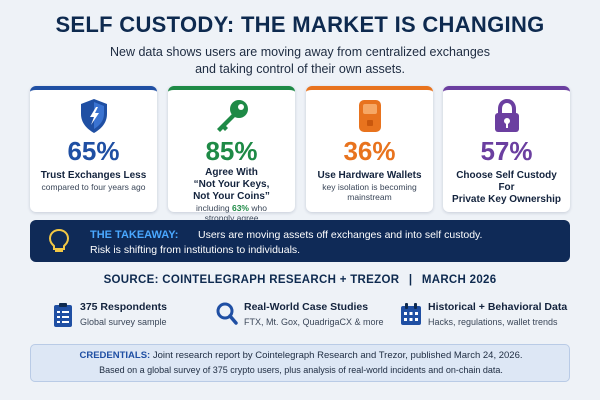  Describe the element at coordinates (506, 199) in the screenshot. I see `stat-label-line-2: Private Key Ownership` at that location.